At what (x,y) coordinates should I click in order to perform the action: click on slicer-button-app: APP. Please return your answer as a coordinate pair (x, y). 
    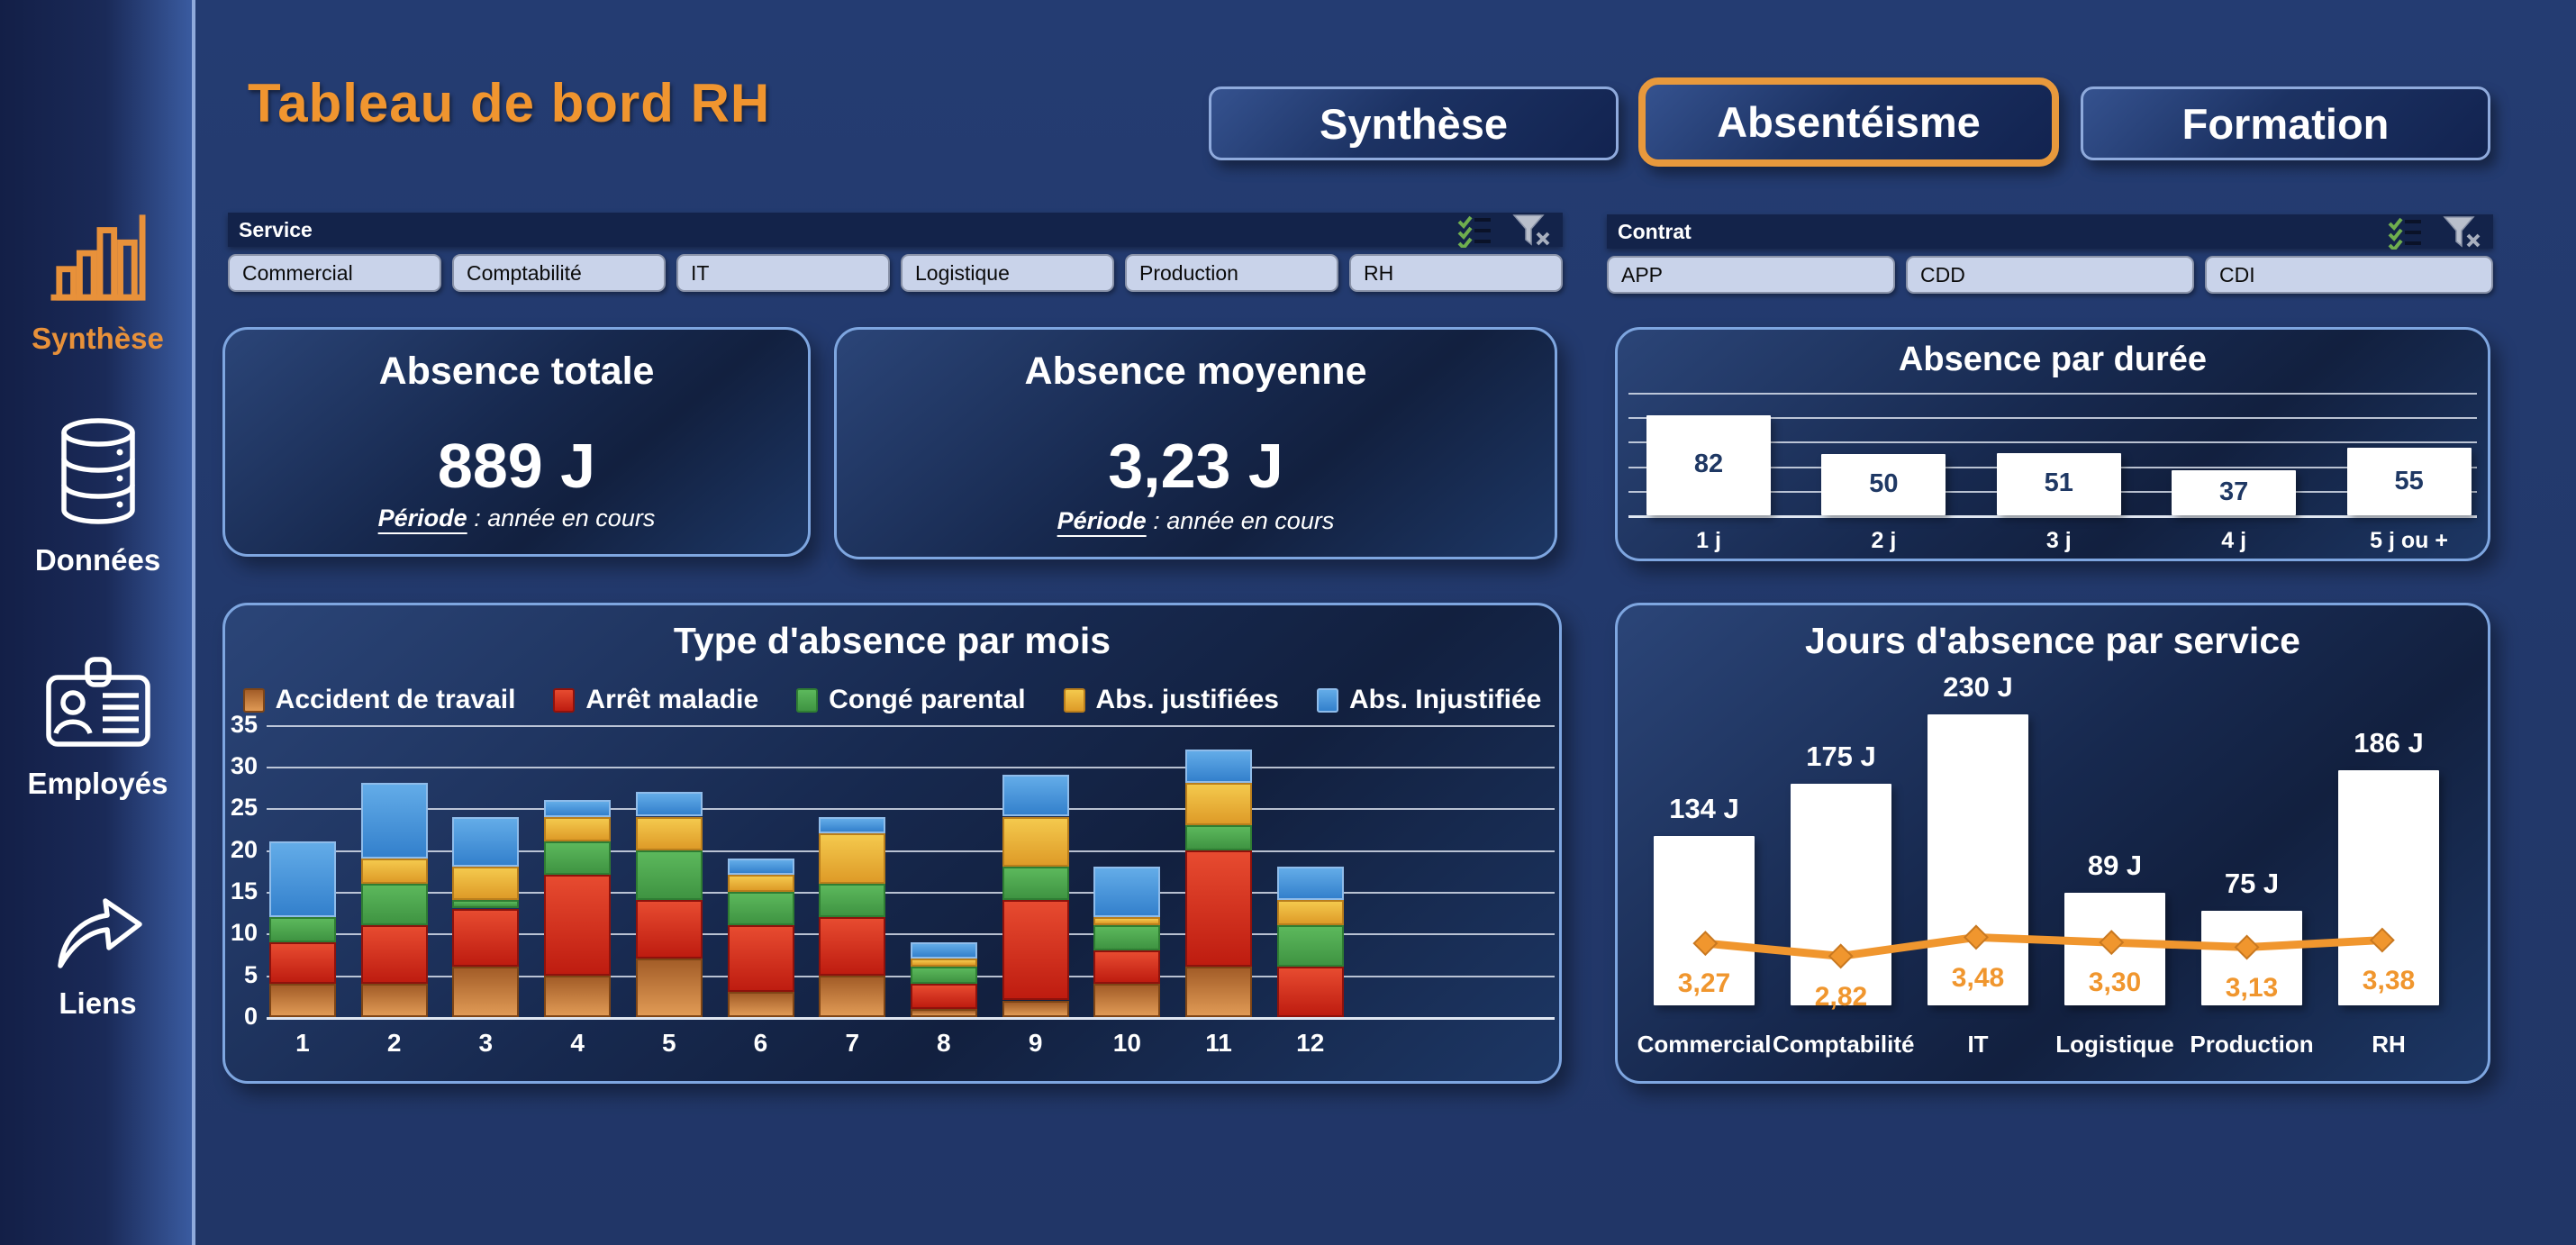
    Looking at the image, I should click on (1751, 275).